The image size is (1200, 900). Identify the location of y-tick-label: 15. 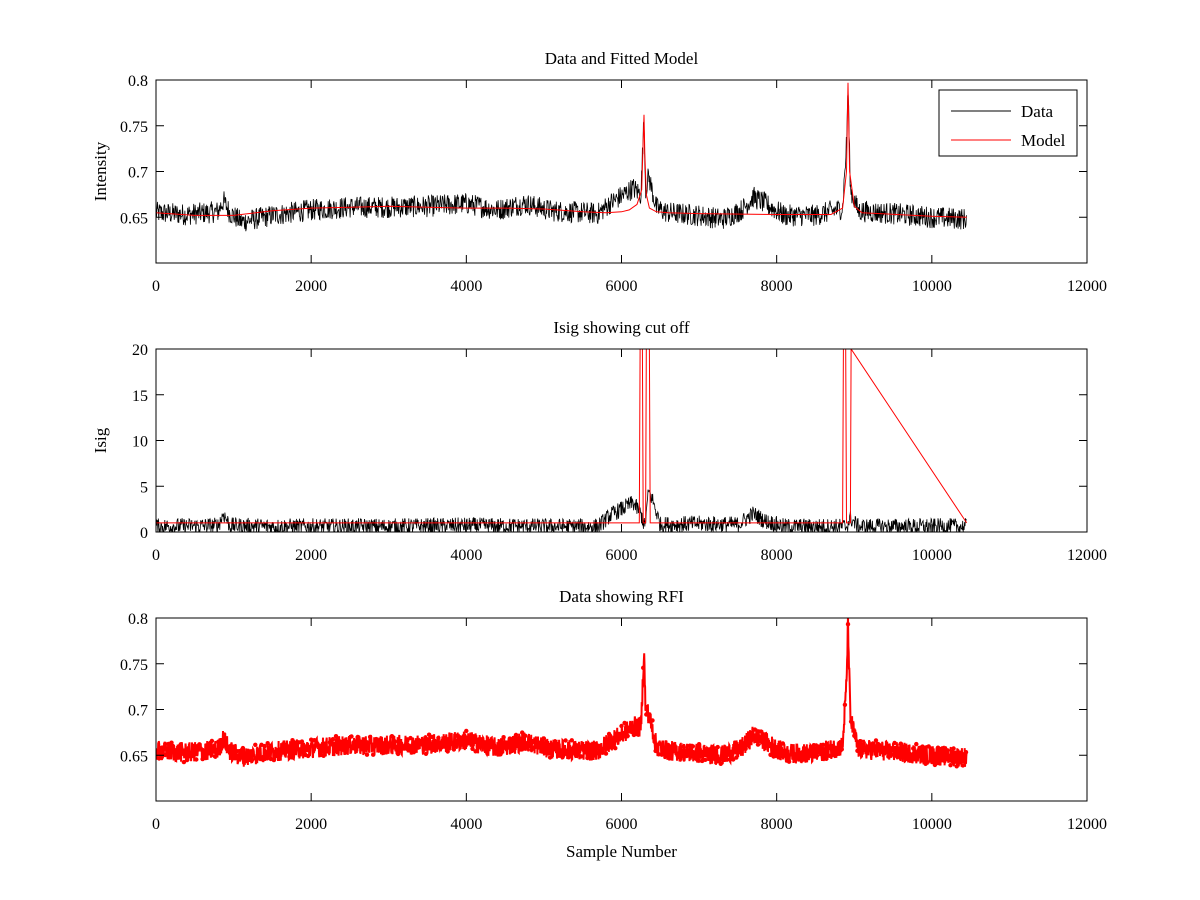
(140, 396).